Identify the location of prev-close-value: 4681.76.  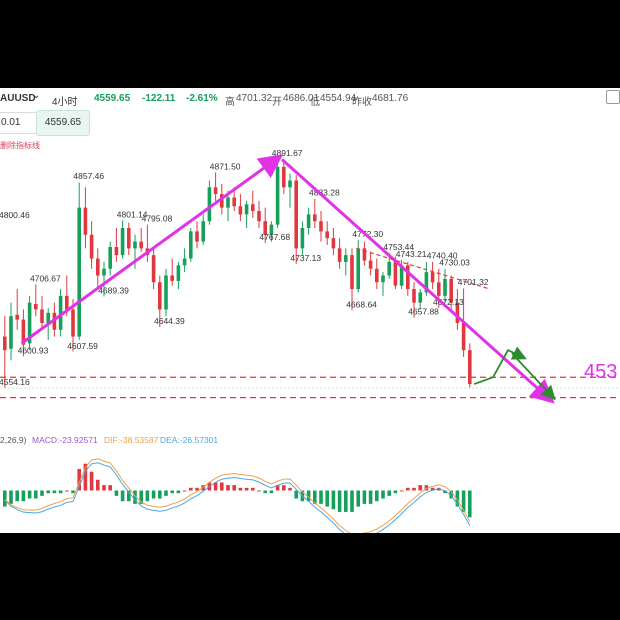
(390, 98).